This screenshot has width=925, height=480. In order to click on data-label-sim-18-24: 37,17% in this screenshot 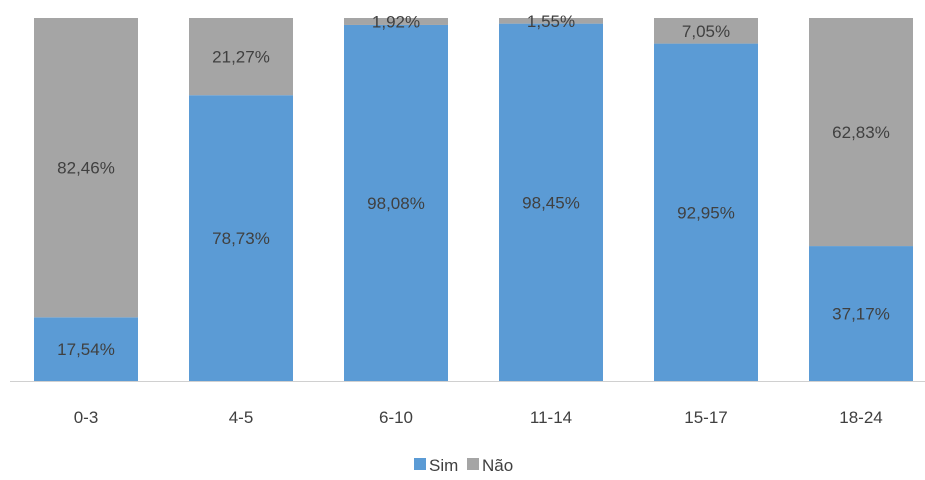, I will do `click(861, 314)`.